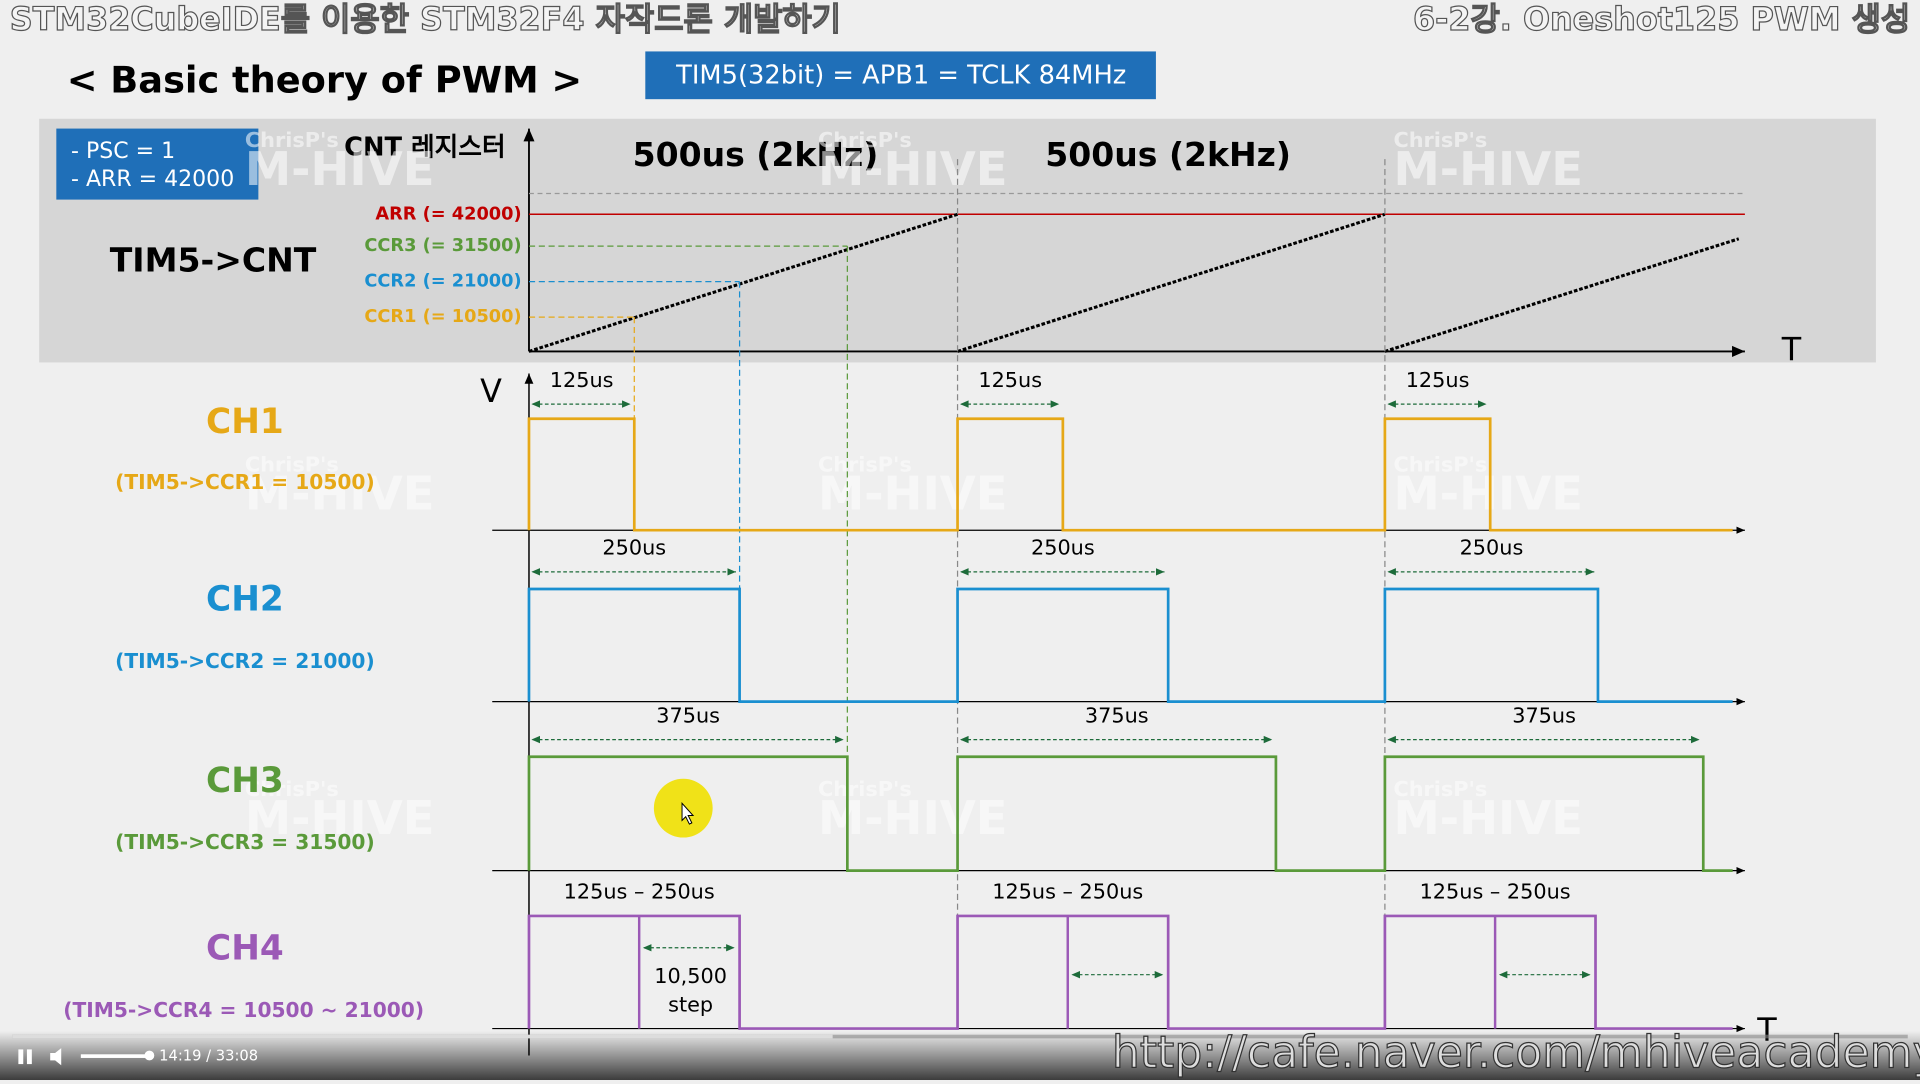  What do you see at coordinates (688, 813) in the screenshot?
I see `mouse-cursor` at bounding box center [688, 813].